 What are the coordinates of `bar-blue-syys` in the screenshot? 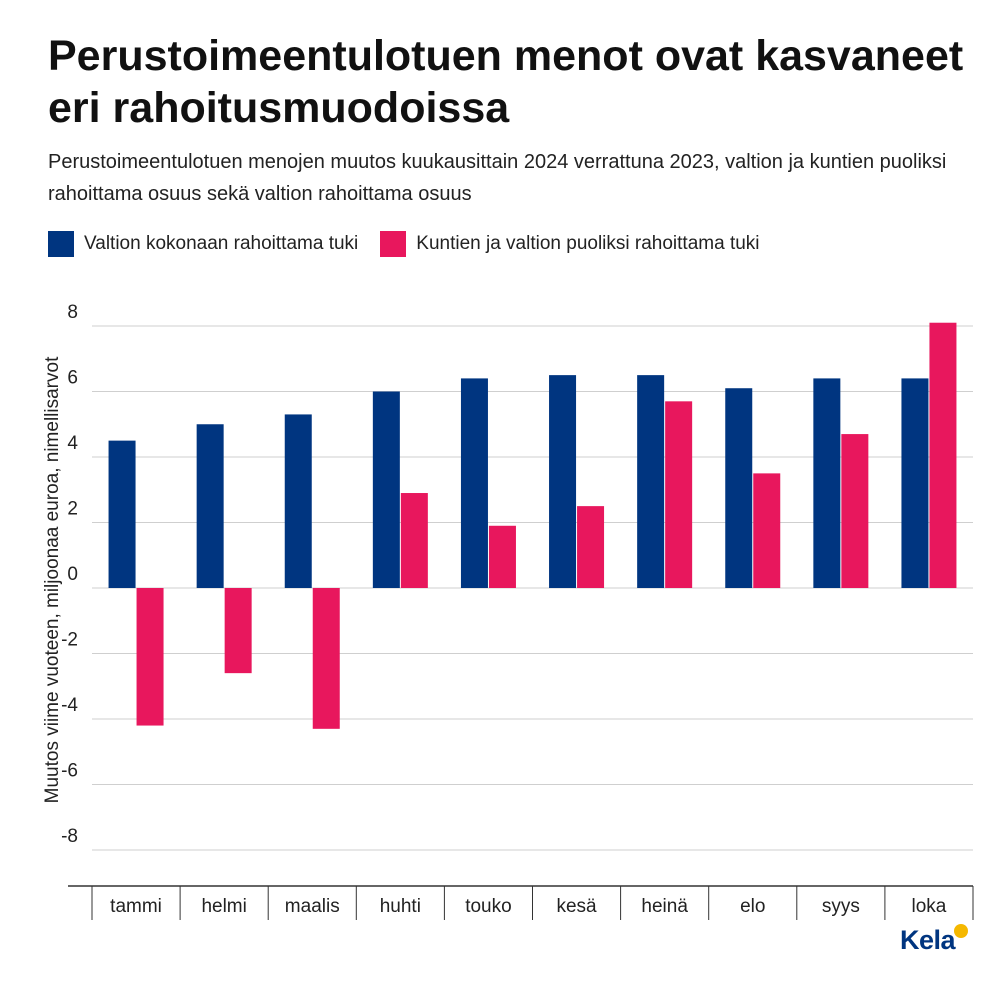 It's located at (827, 483).